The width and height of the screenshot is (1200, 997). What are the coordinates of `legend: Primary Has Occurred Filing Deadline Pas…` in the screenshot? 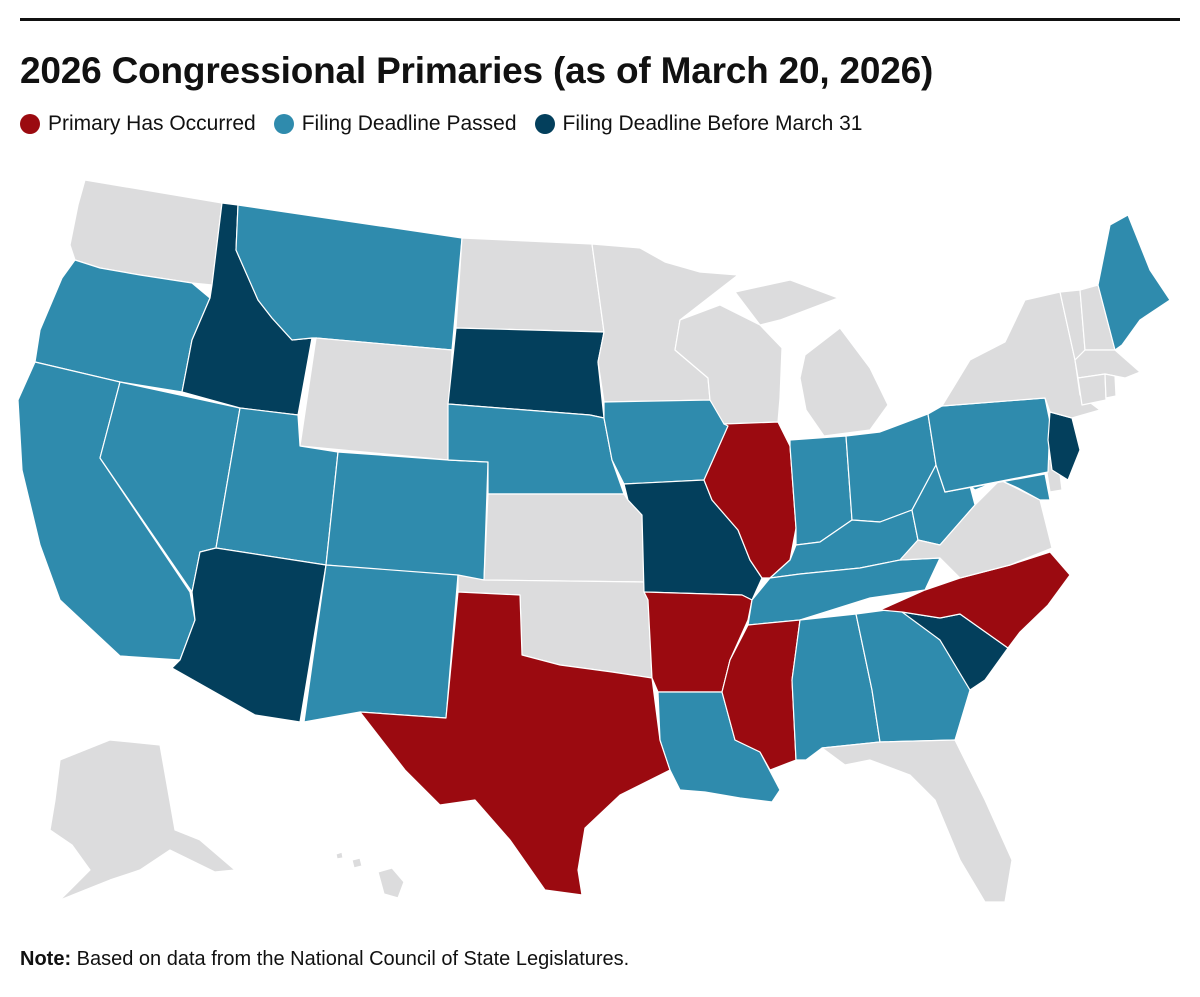 It's located at (450, 124).